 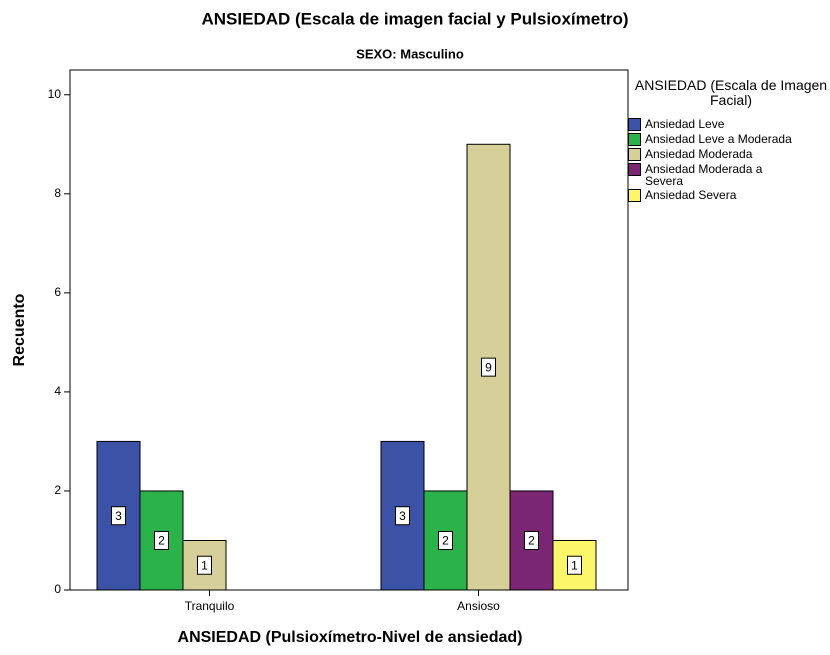 I want to click on y-tick-label: 10, so click(x=55, y=94).